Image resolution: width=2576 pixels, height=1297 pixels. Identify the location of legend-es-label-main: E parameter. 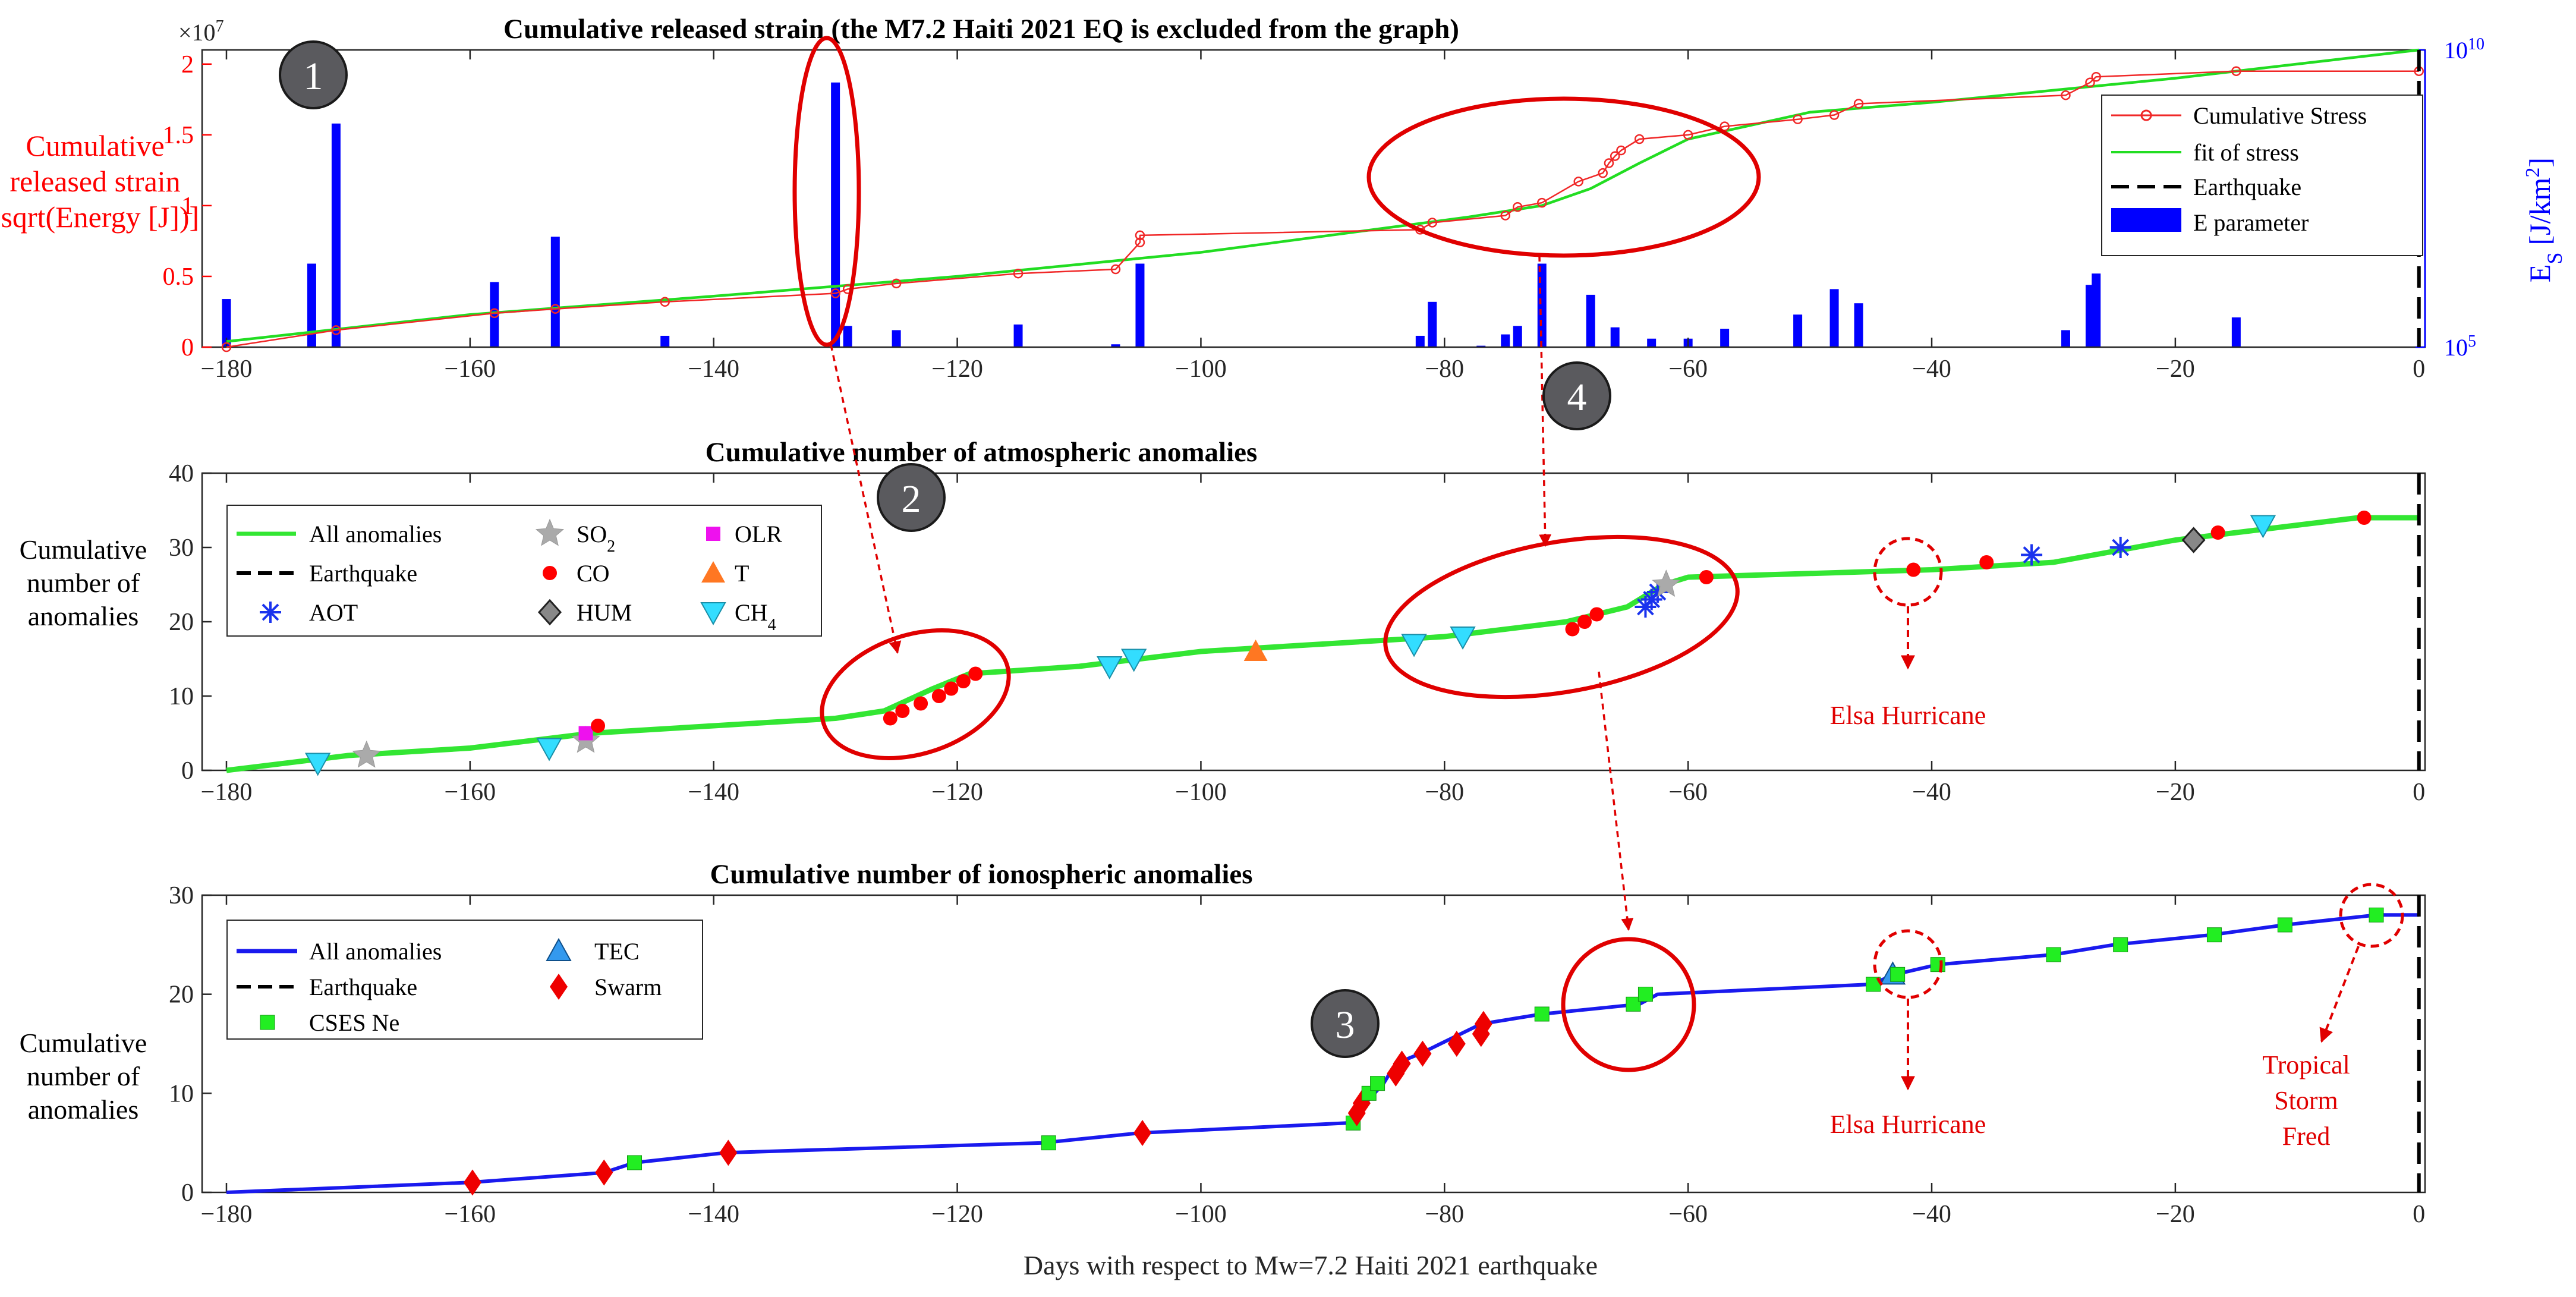
(2251, 222).